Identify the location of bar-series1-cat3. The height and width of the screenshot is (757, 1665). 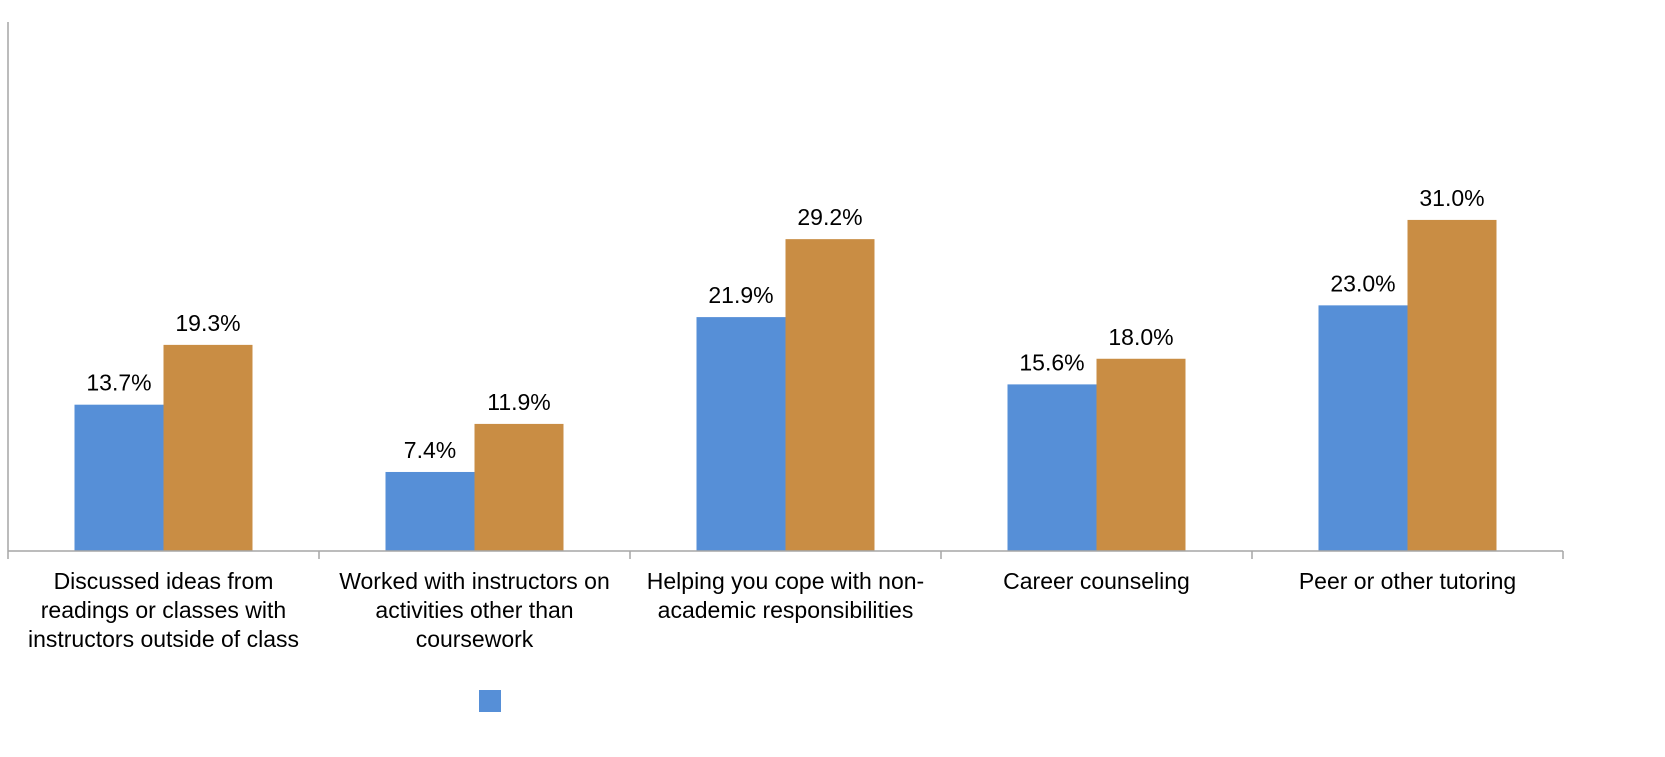
(741, 434).